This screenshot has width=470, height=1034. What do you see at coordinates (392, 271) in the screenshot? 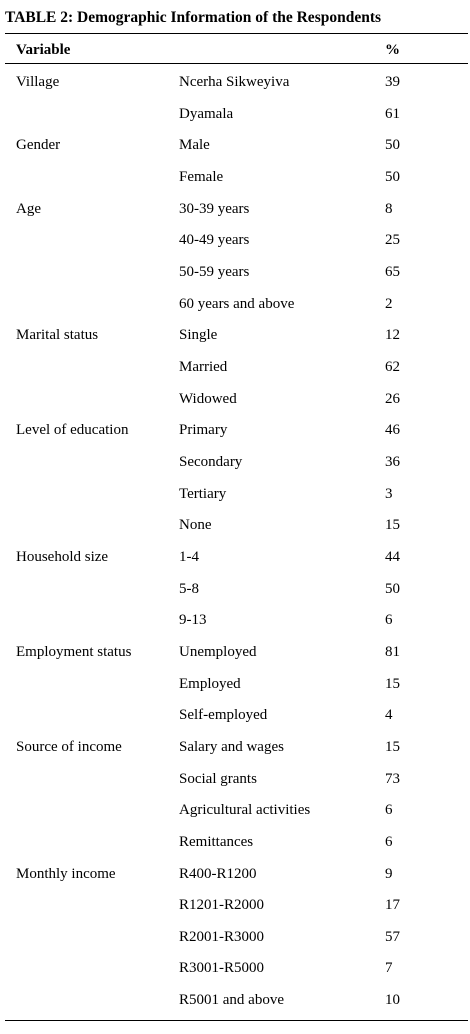
I see `percent-cell: 65` at bounding box center [392, 271].